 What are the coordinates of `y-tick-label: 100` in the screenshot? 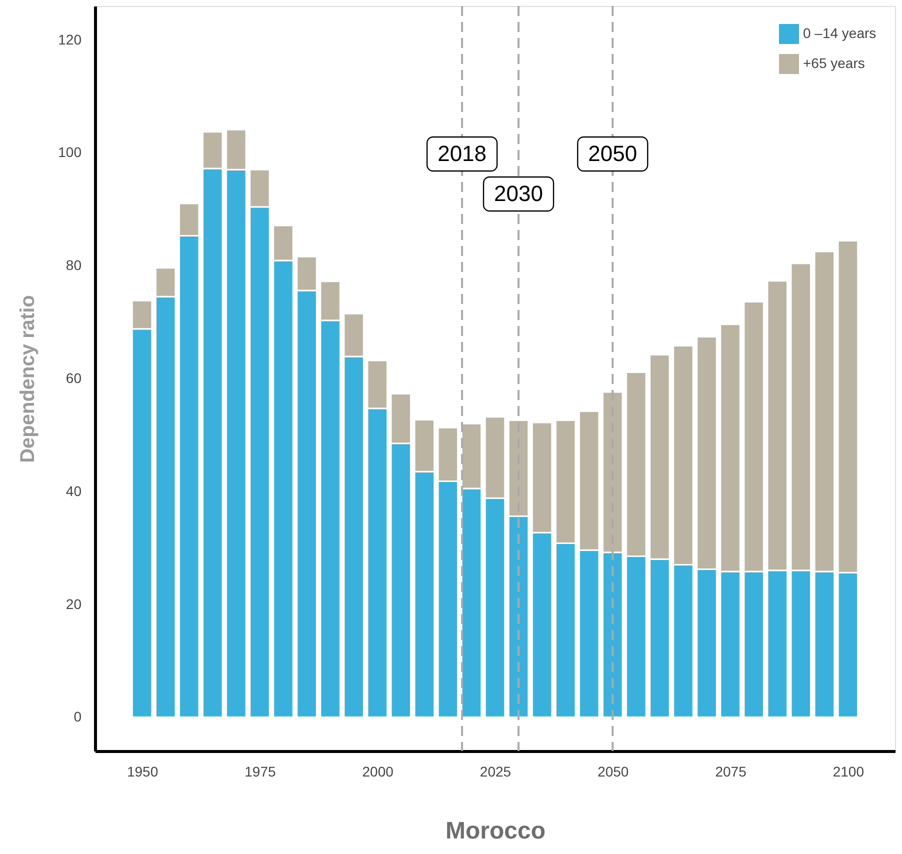 It's located at (70, 152).